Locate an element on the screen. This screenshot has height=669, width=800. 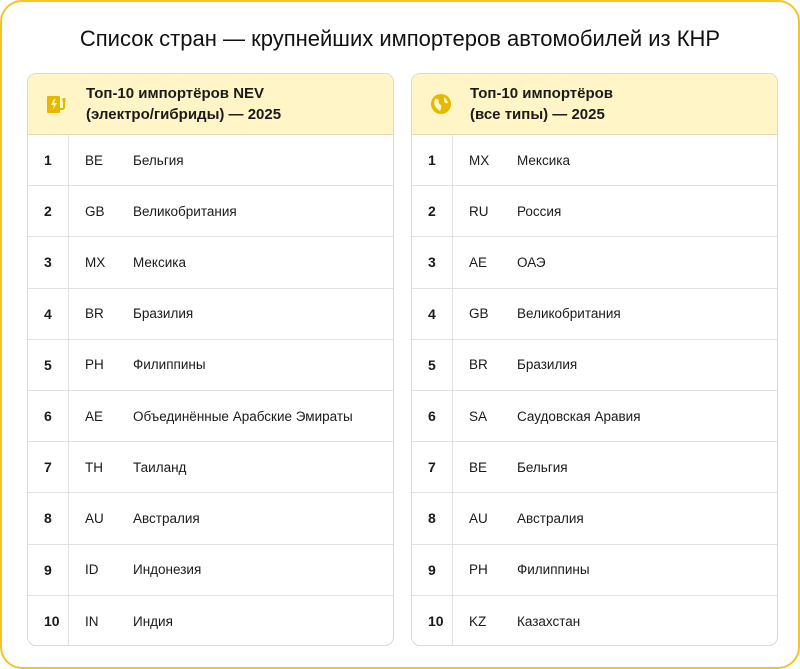
table-row: 2 RU Россия is located at coordinates (594, 212).